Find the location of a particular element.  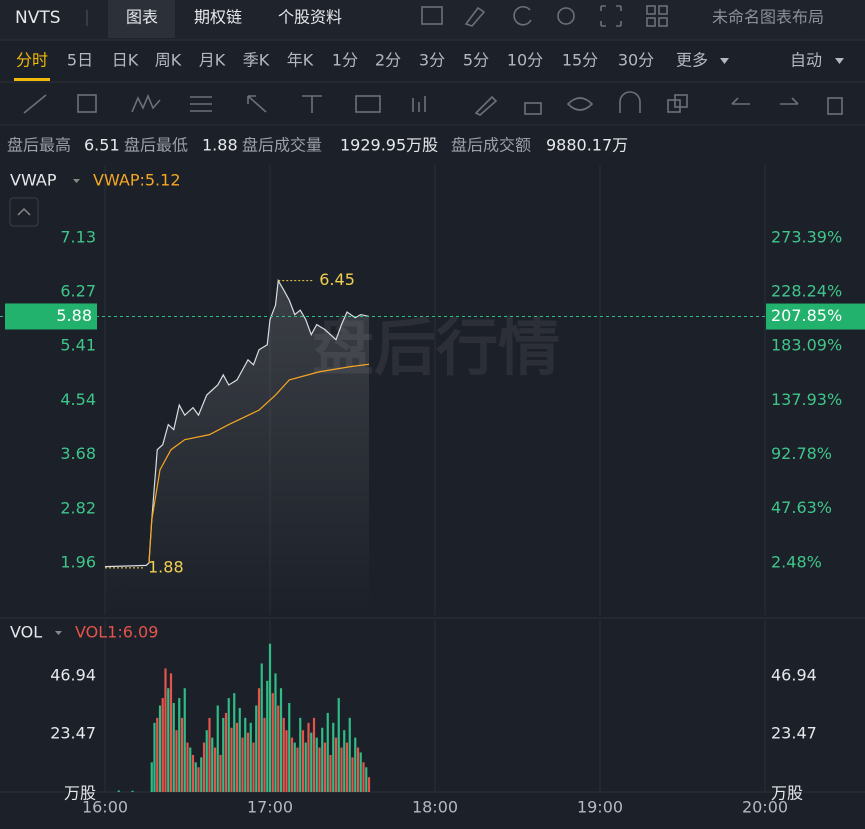

indicator-menu is located at coordinates (76, 181).